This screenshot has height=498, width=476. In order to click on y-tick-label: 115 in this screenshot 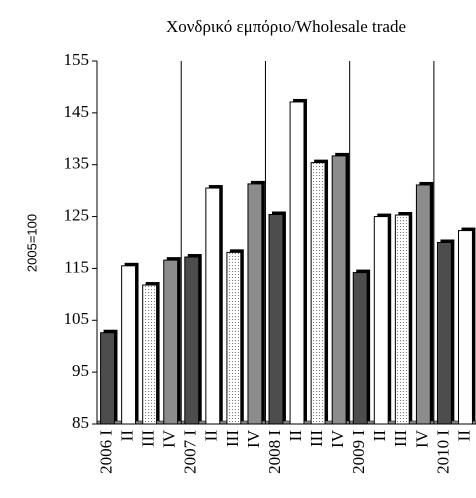, I will do `click(76, 266)`.